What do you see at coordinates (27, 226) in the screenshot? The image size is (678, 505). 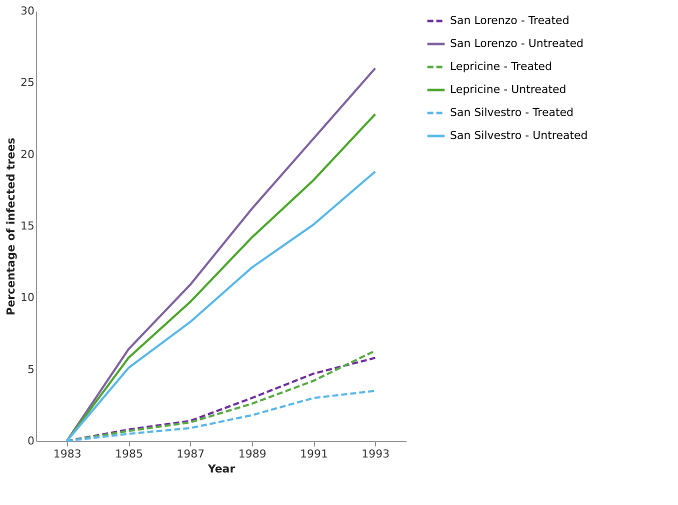 I see `y-tick-label: 15` at bounding box center [27, 226].